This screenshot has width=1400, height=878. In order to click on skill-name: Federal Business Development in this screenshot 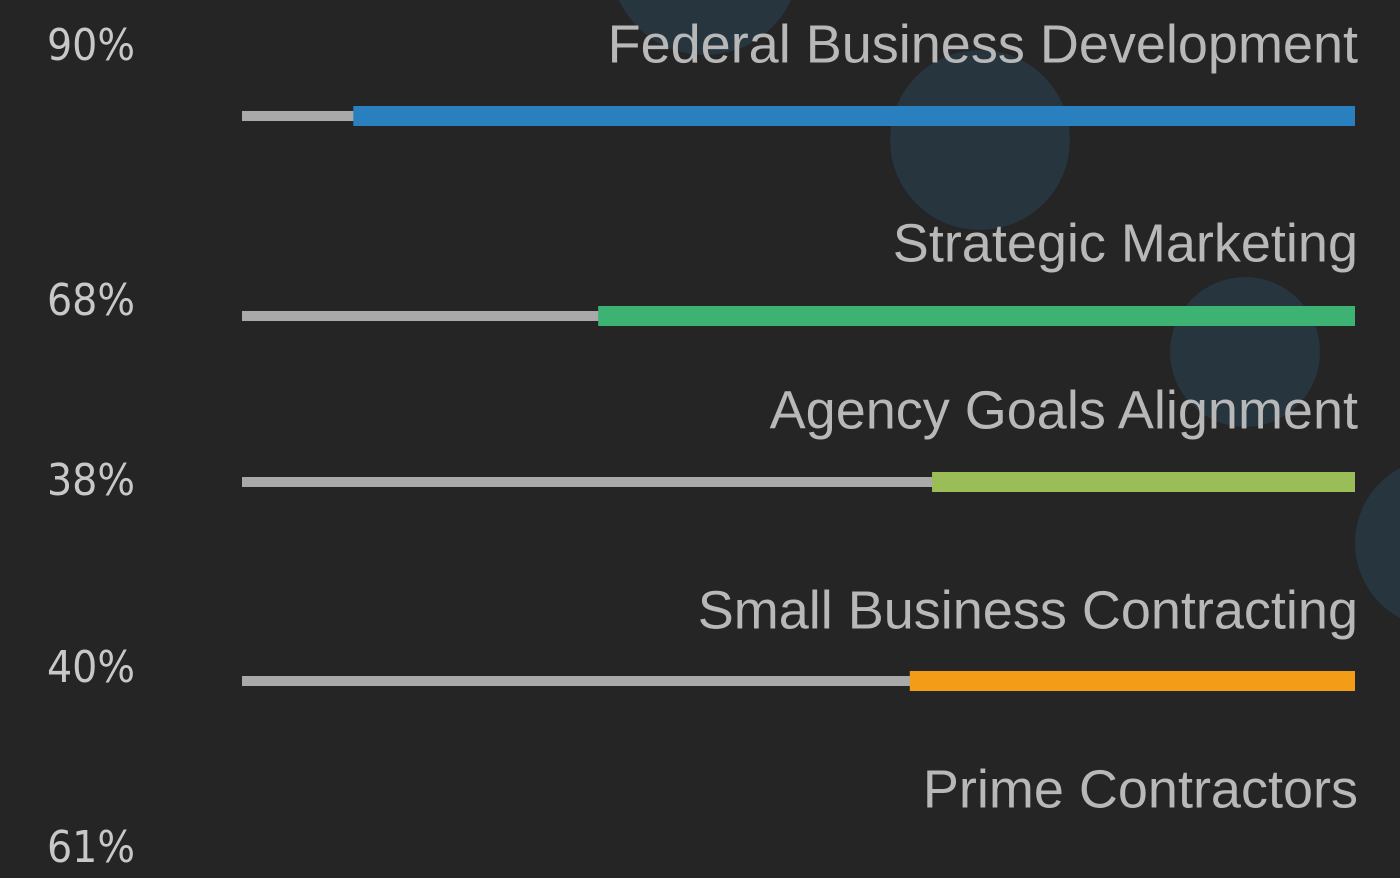, I will do `click(983, 44)`.